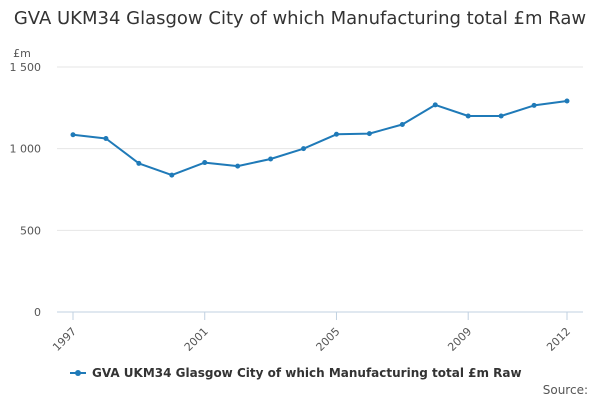 Image resolution: width=600 pixels, height=400 pixels. Describe the element at coordinates (22, 53) in the screenshot. I see `y-axis-label: £m` at that location.